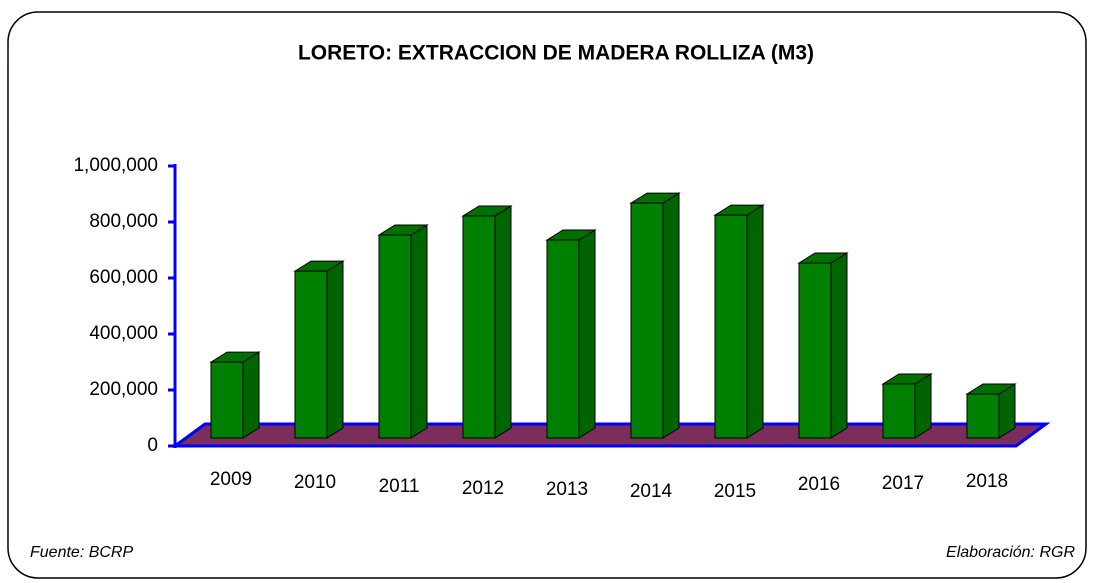 Image resolution: width=1093 pixels, height=583 pixels. Describe the element at coordinates (315, 482) in the screenshot. I see `x-tick-label: 2010` at that location.